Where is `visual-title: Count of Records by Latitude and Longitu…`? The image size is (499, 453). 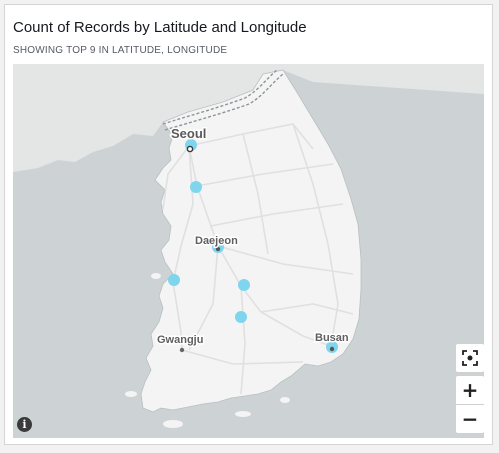 visual-title: Count of Records by Latitude and Longitu… is located at coordinates (160, 27).